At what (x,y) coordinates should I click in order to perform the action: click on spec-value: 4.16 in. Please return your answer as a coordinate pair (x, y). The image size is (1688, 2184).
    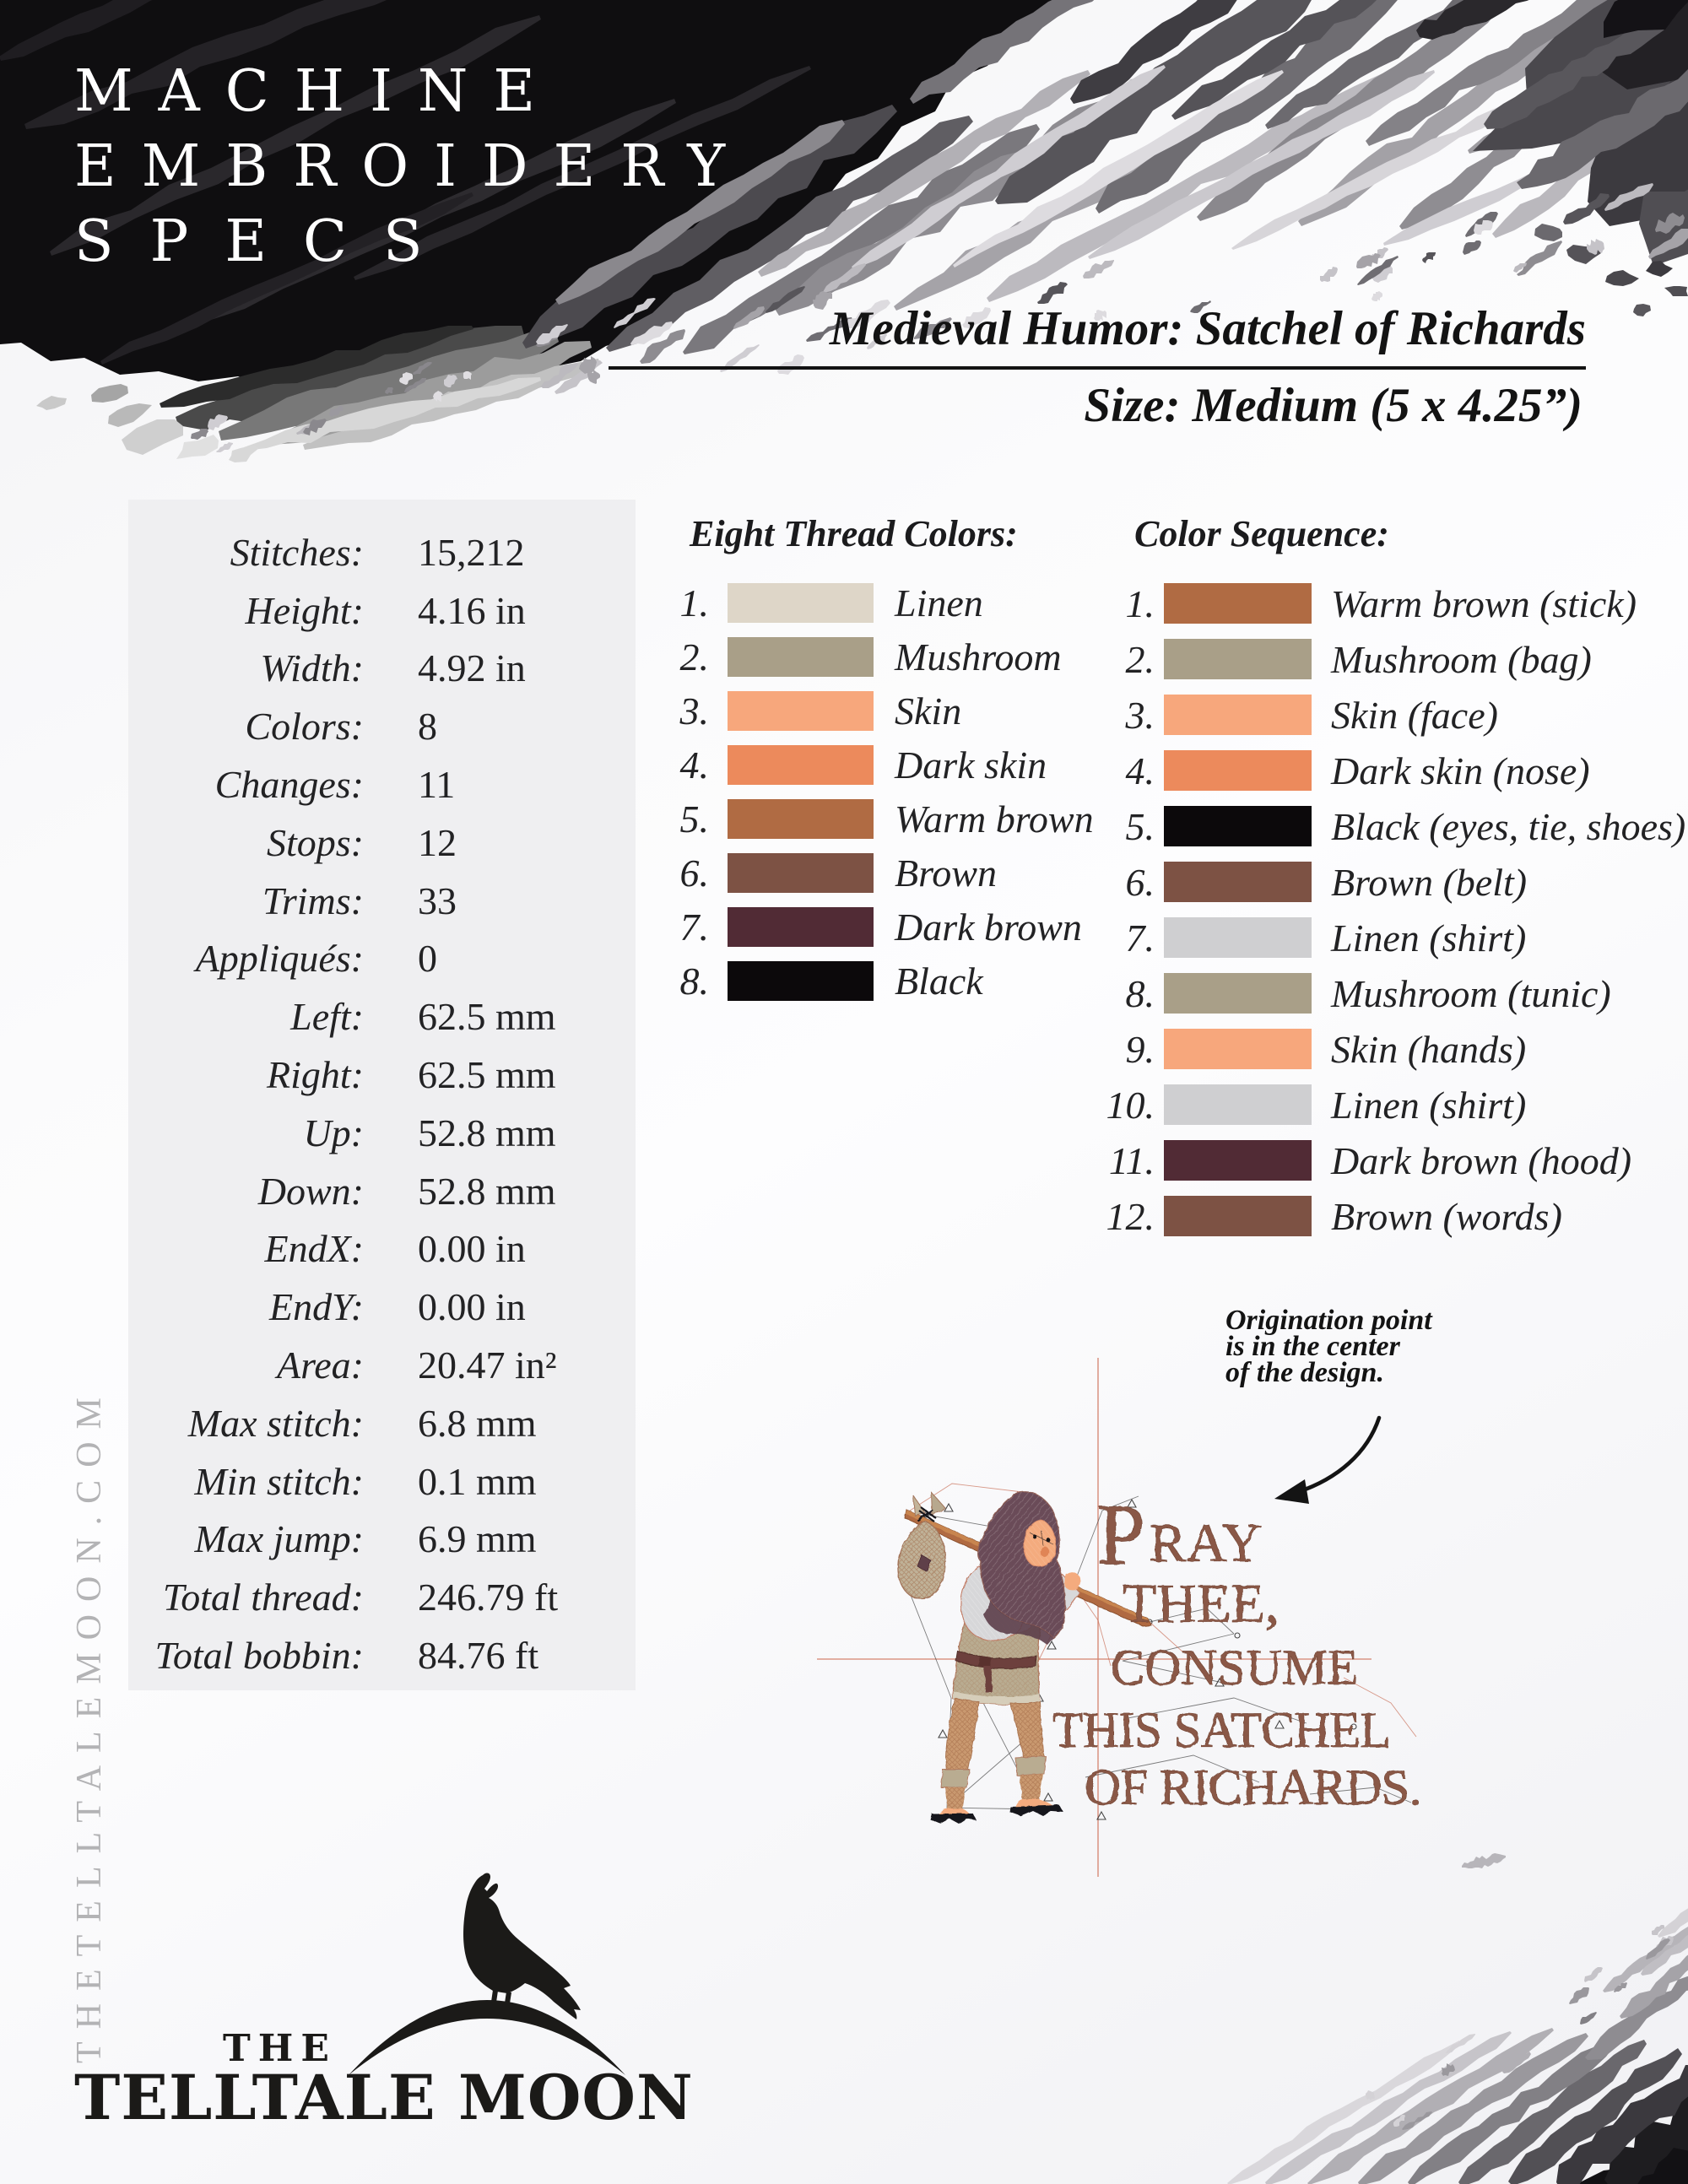
    Looking at the image, I should click on (472, 610).